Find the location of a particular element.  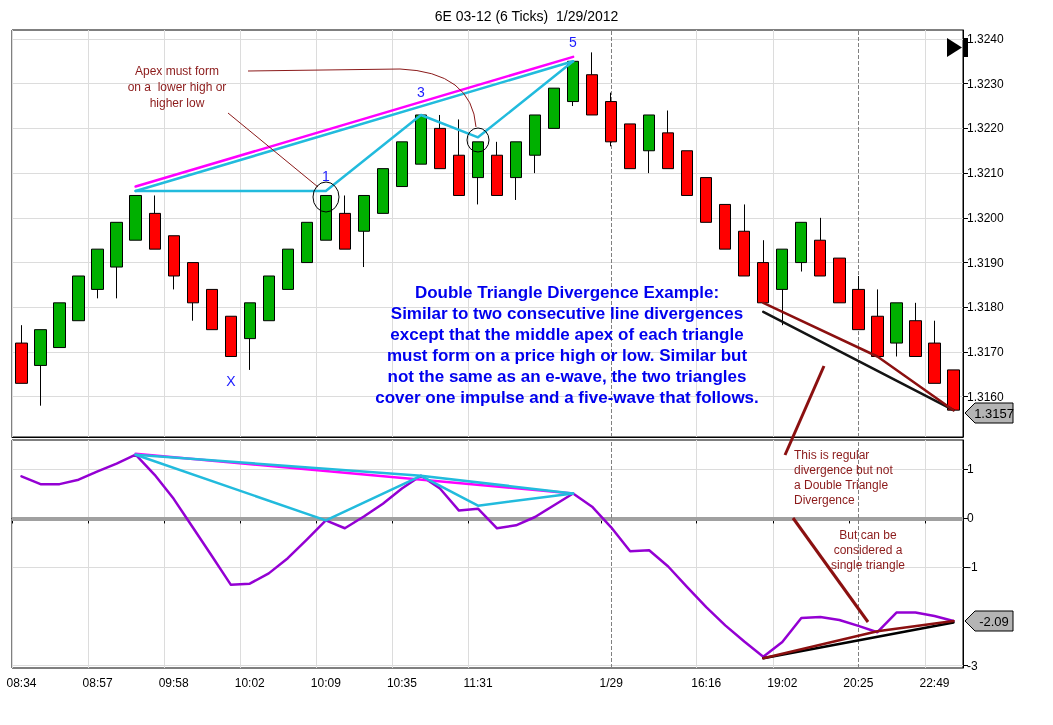

x-tick-label: 20:25 is located at coordinates (858, 683).